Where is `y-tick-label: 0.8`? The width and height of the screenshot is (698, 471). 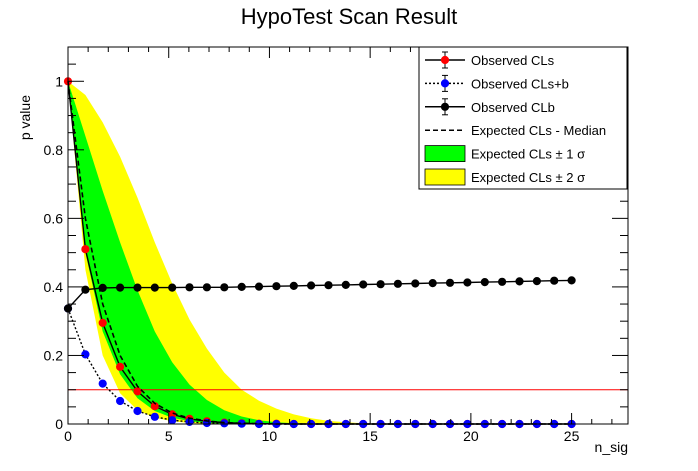 y-tick-label: 0.8 is located at coordinates (54, 150).